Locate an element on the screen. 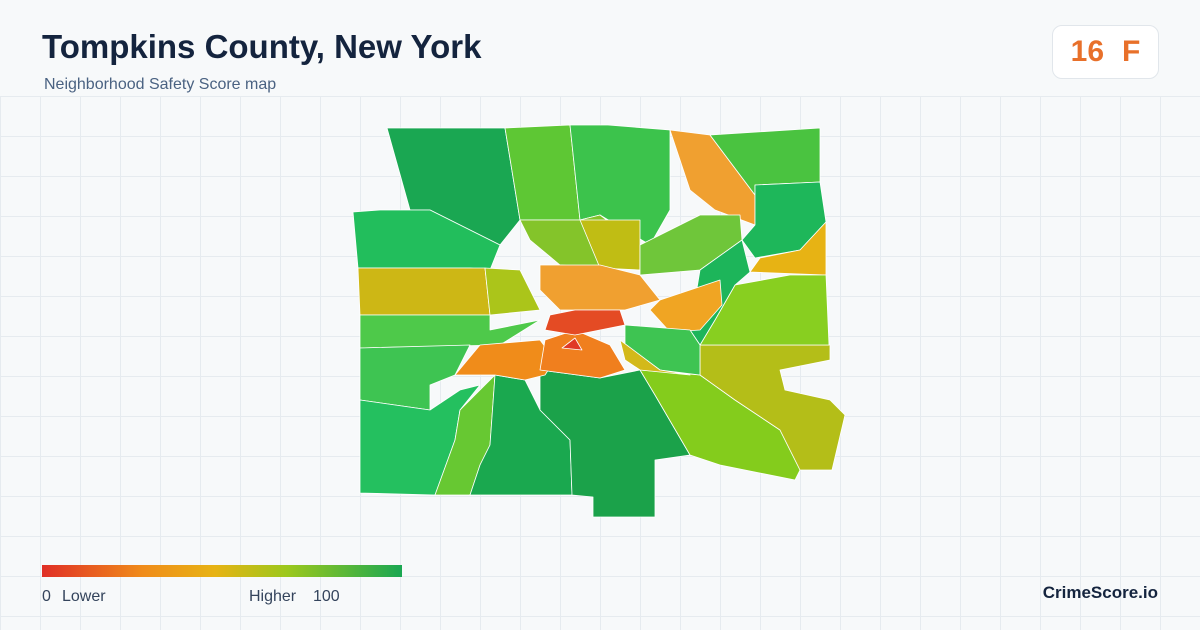 This screenshot has width=1200, height=630. legend-max-label: Higher is located at coordinates (273, 596).